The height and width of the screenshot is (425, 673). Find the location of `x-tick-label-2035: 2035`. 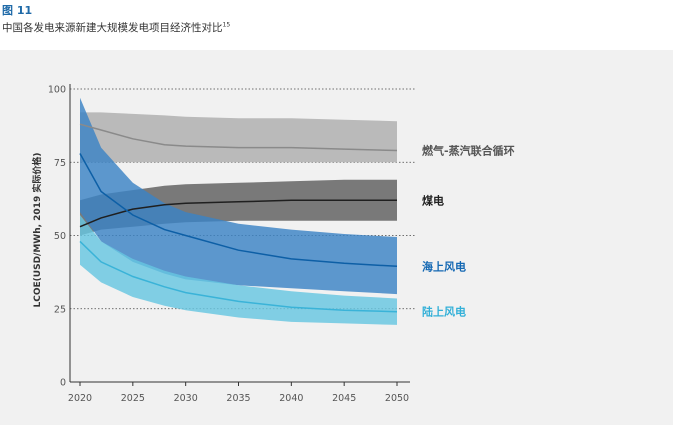

x-tick-label-2035: 2035 is located at coordinates (238, 398).